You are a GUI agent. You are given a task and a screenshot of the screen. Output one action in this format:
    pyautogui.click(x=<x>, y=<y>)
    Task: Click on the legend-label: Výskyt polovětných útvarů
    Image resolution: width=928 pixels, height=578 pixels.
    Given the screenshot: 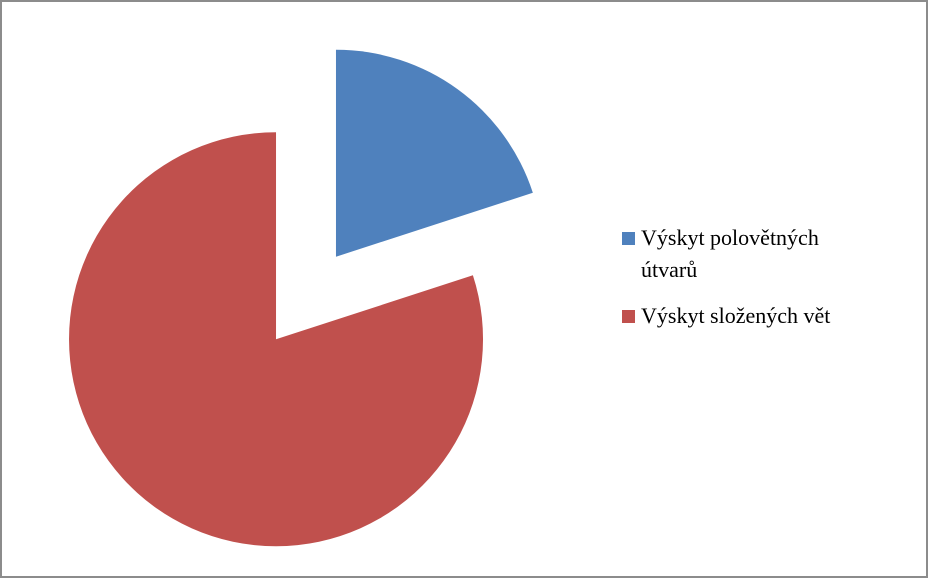 What is the action you would take?
    pyautogui.click(x=730, y=253)
    